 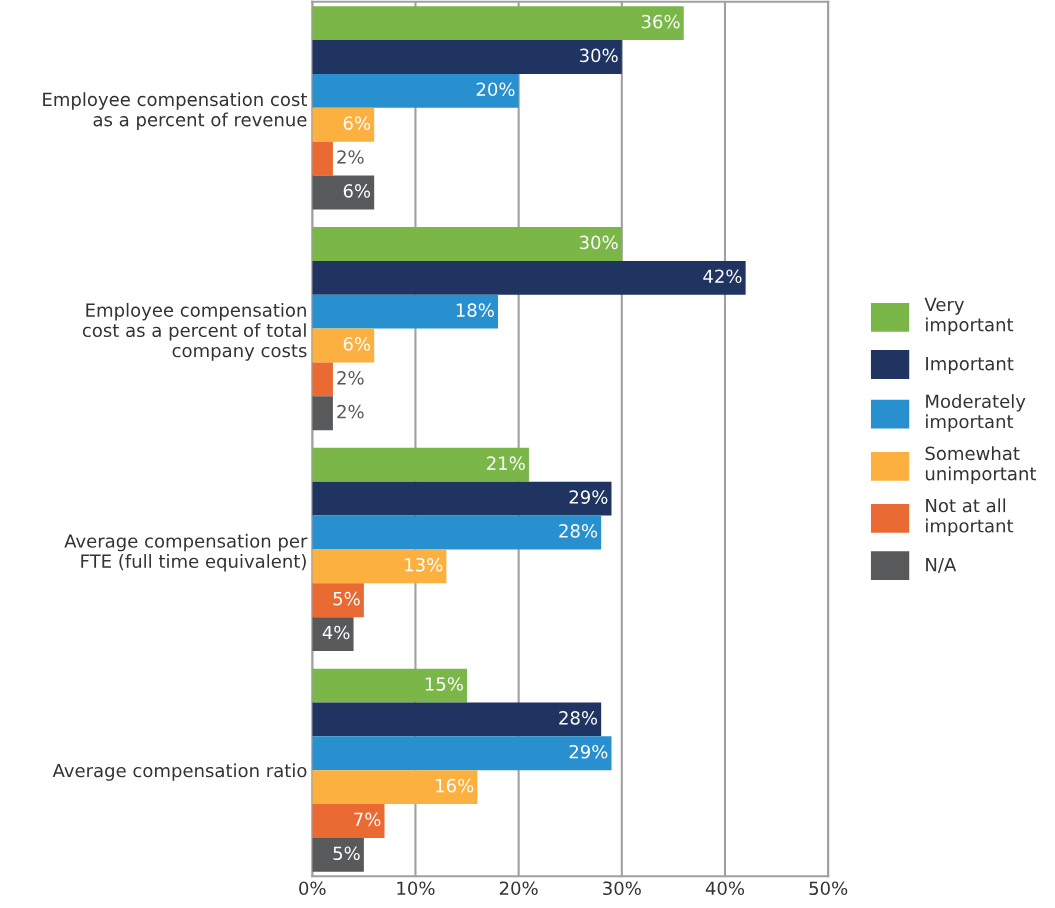 I want to click on y-tick-label: Average compensation per FTE (full time equivalent), so click(x=186, y=552).